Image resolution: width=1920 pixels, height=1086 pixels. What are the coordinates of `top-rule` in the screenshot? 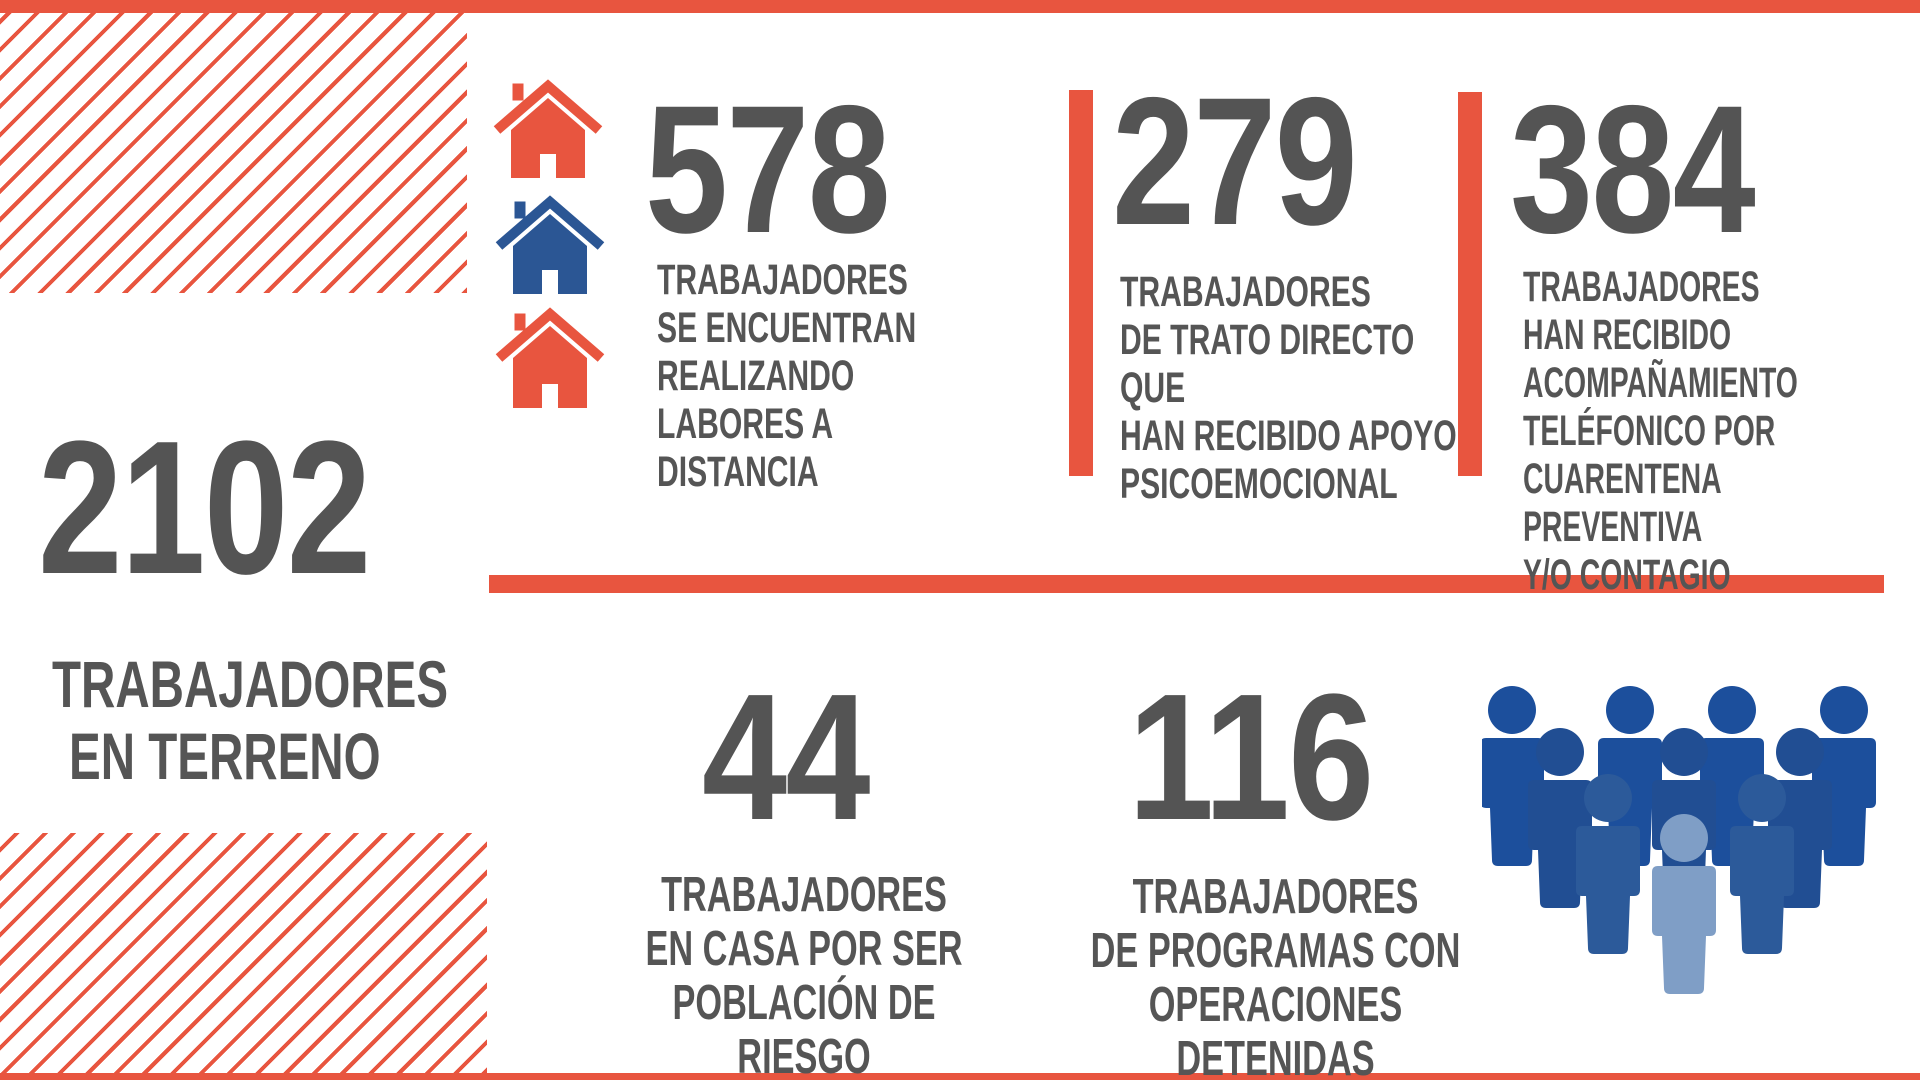 It's located at (960, 6).